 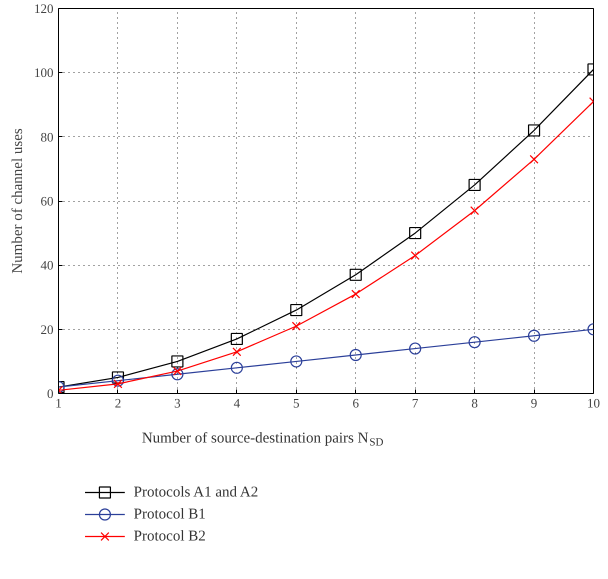 I want to click on y-tick-label: 120, so click(x=44, y=8).